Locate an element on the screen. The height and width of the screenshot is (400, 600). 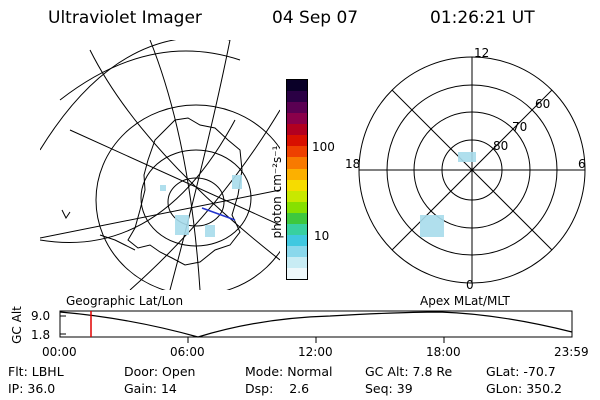
colorbar-unit: photon cm⁻²s⁻¹ is located at coordinates (277, 192).